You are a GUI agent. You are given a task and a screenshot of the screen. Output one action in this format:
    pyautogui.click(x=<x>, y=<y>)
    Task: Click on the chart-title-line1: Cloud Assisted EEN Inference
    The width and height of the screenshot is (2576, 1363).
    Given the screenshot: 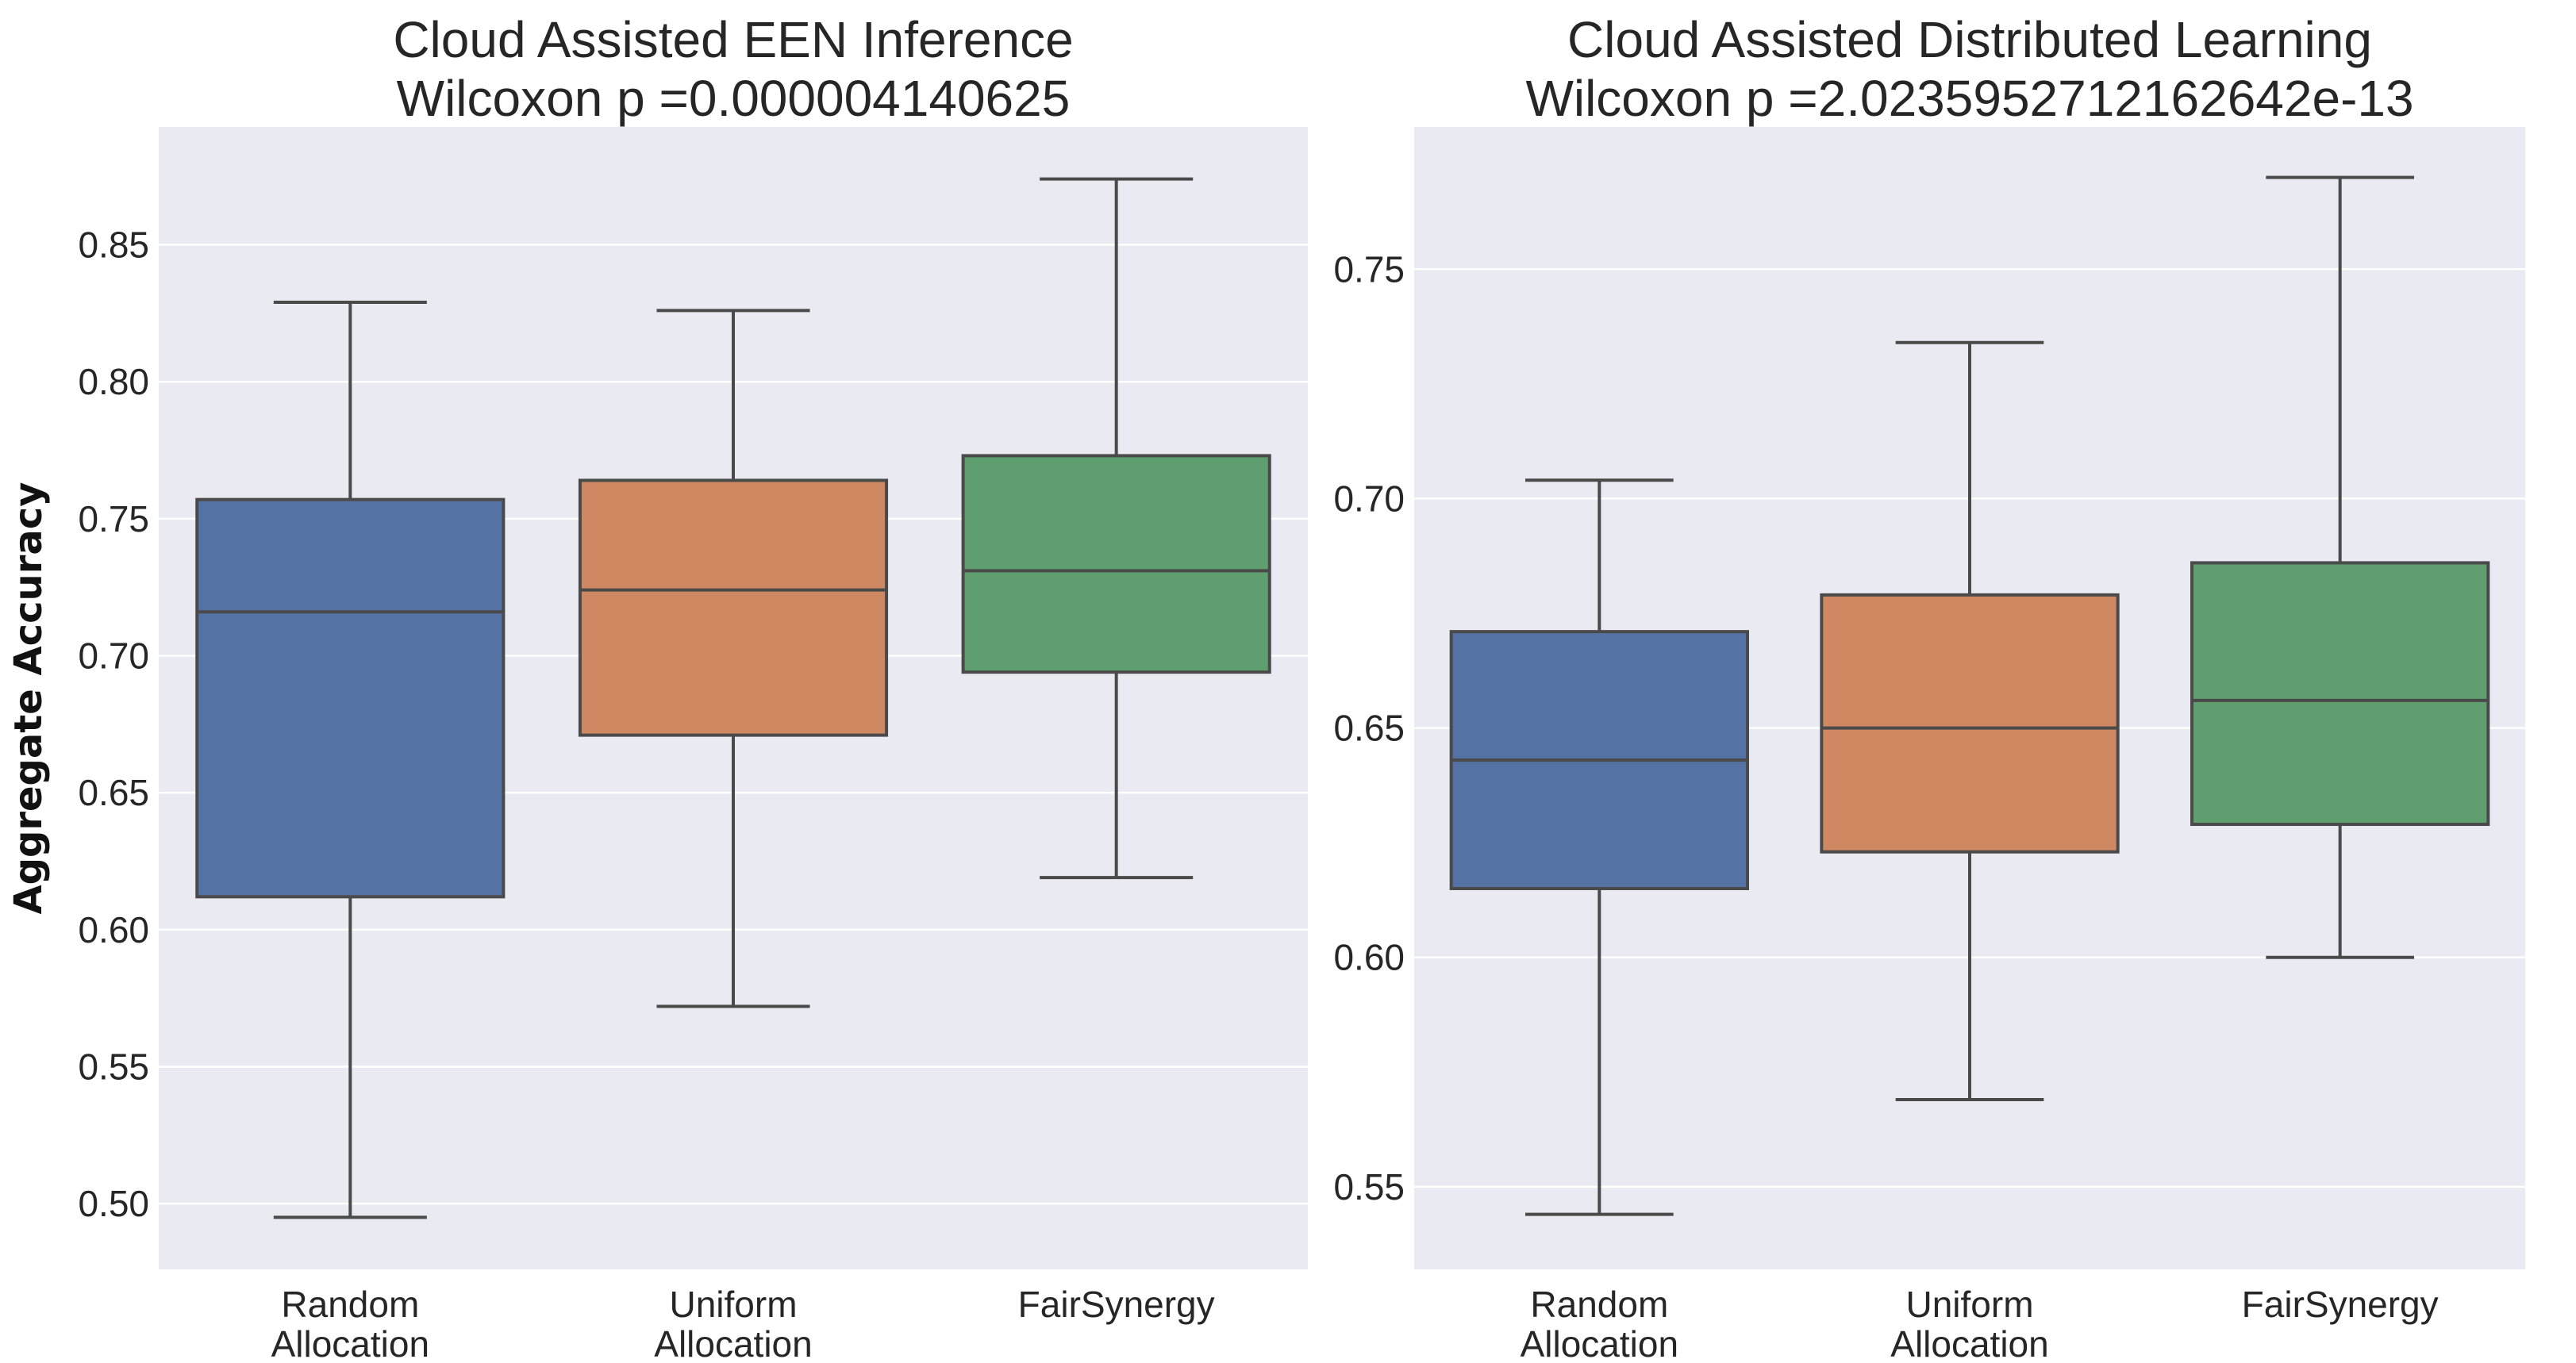 What is the action you would take?
    pyautogui.click(x=733, y=39)
    